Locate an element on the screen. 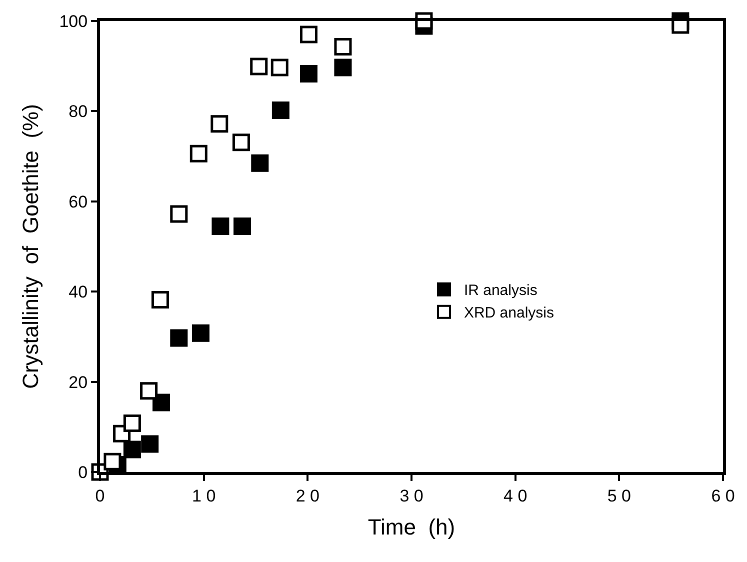  legend-label: XRD analysis is located at coordinates (509, 313).